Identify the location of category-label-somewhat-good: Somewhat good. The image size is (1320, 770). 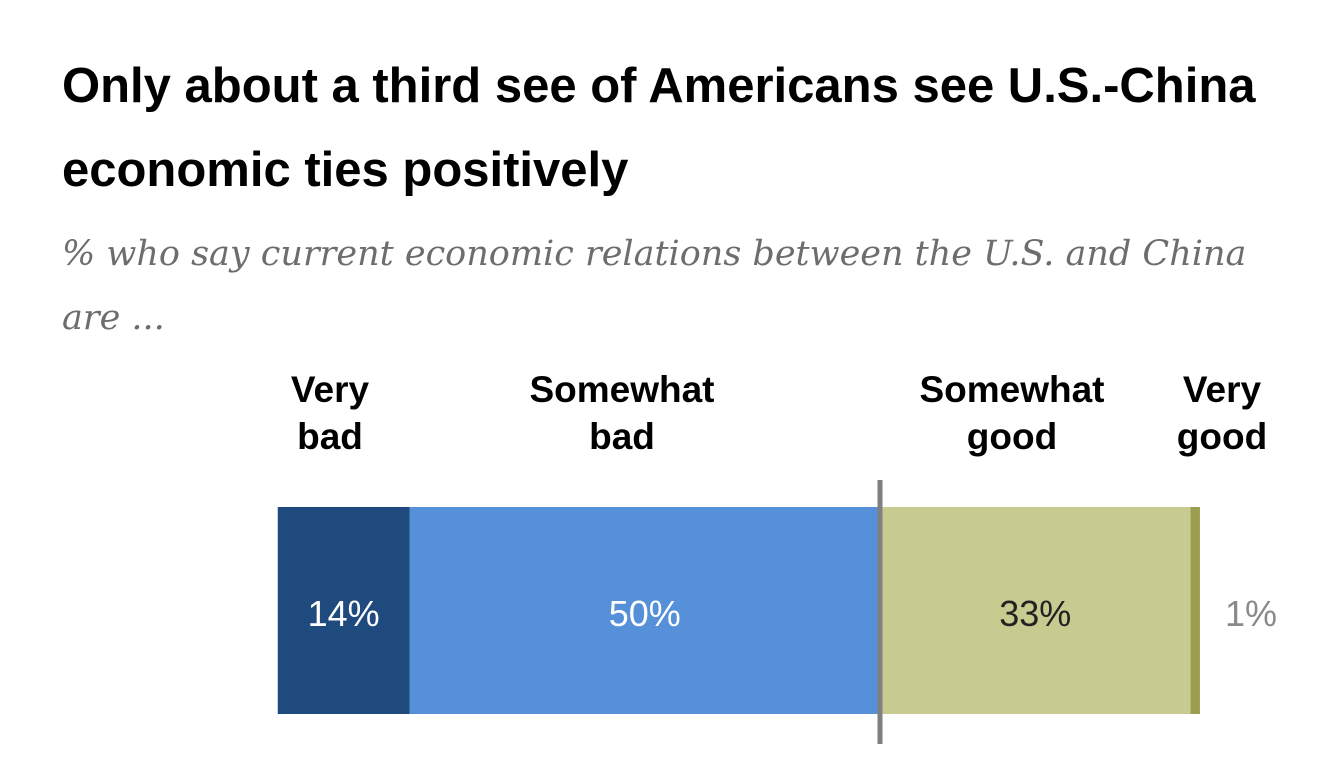
(1011, 413).